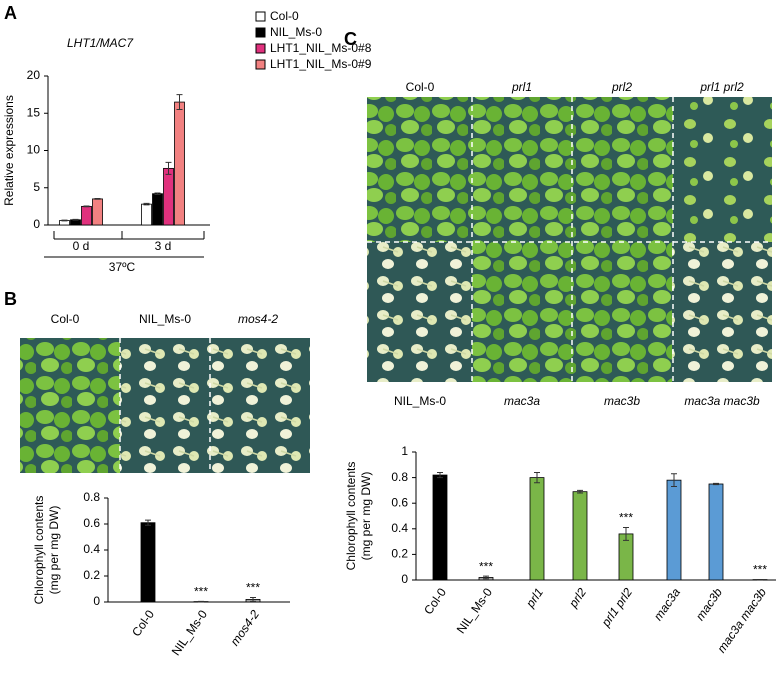 The width and height of the screenshot is (783, 690). What do you see at coordinates (350, 39) in the screenshot?
I see `panel-label: C` at bounding box center [350, 39].